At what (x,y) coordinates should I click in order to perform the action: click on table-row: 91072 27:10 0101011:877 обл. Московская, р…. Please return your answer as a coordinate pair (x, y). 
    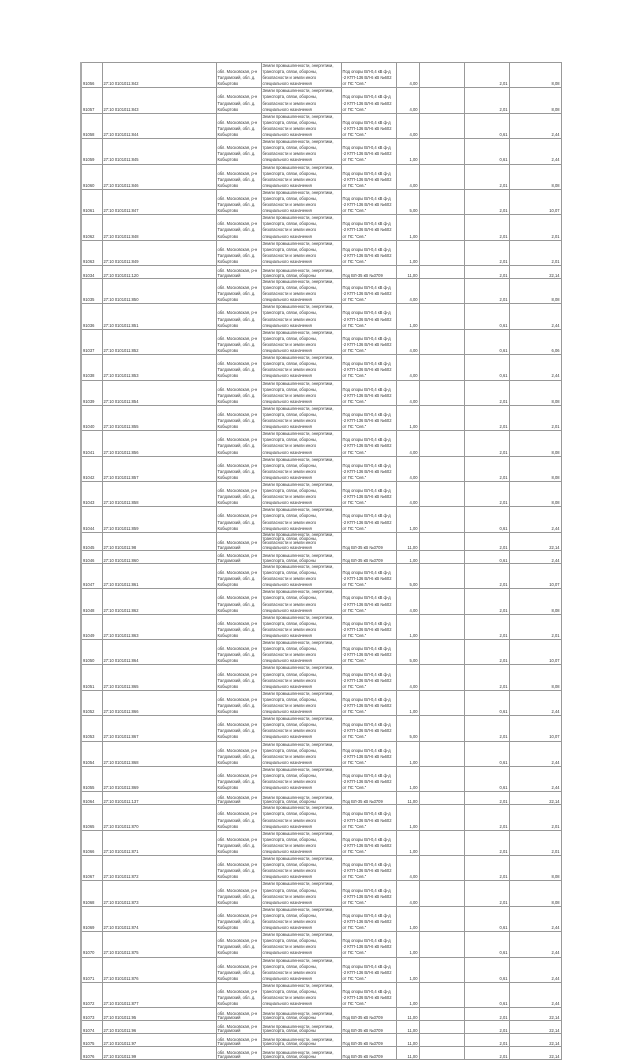
    Looking at the image, I should click on (321, 995).